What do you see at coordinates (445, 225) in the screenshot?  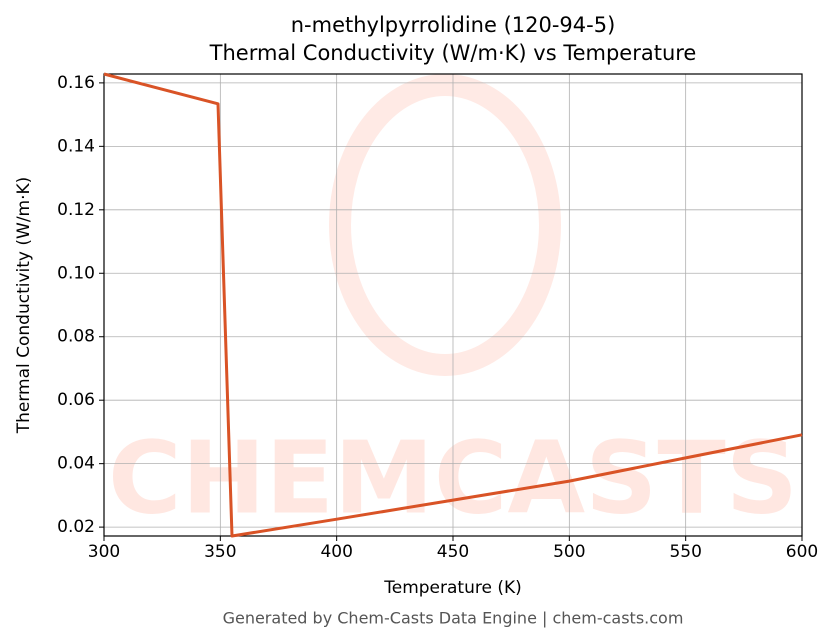 I see `watermark-logo` at bounding box center [445, 225].